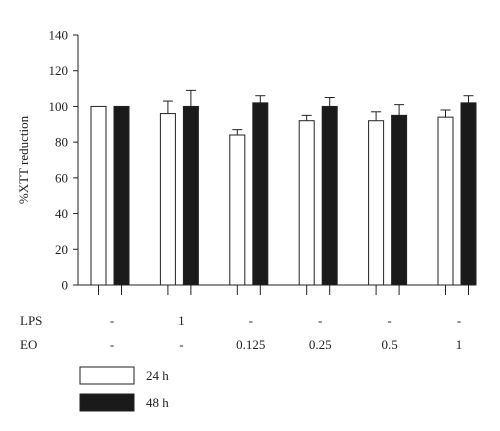  I want to click on condition-value: 0.5, so click(389, 344).